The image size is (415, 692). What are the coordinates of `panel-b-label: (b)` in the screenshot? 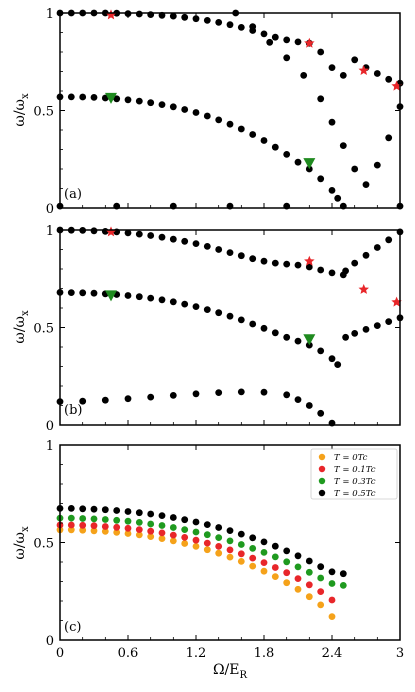 It's located at (73, 410).